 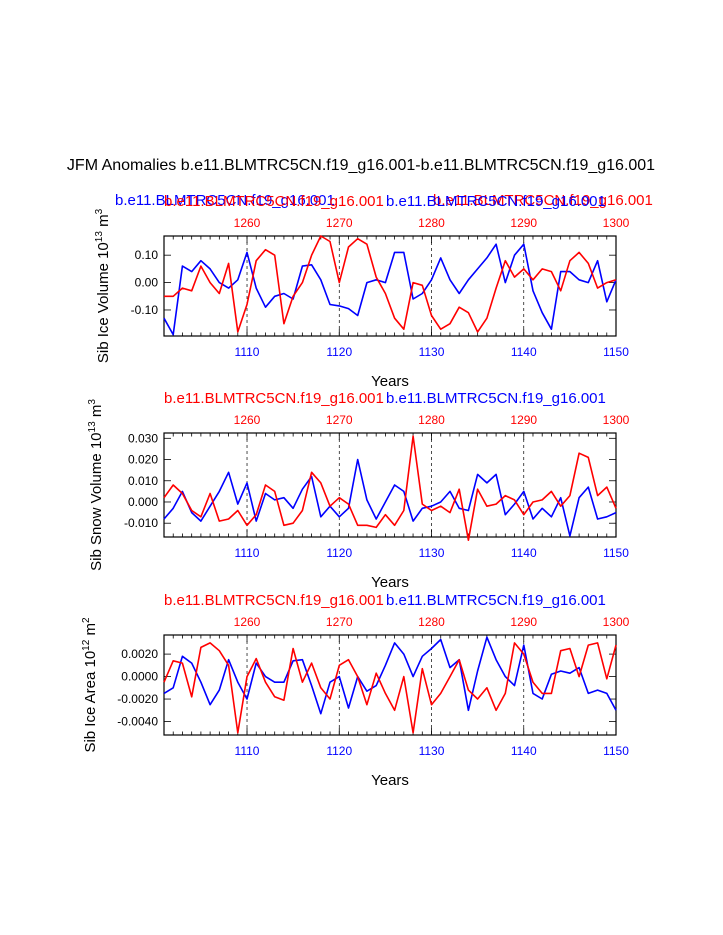 I want to click on y-tick-label: 0.0020, so click(x=139, y=654).